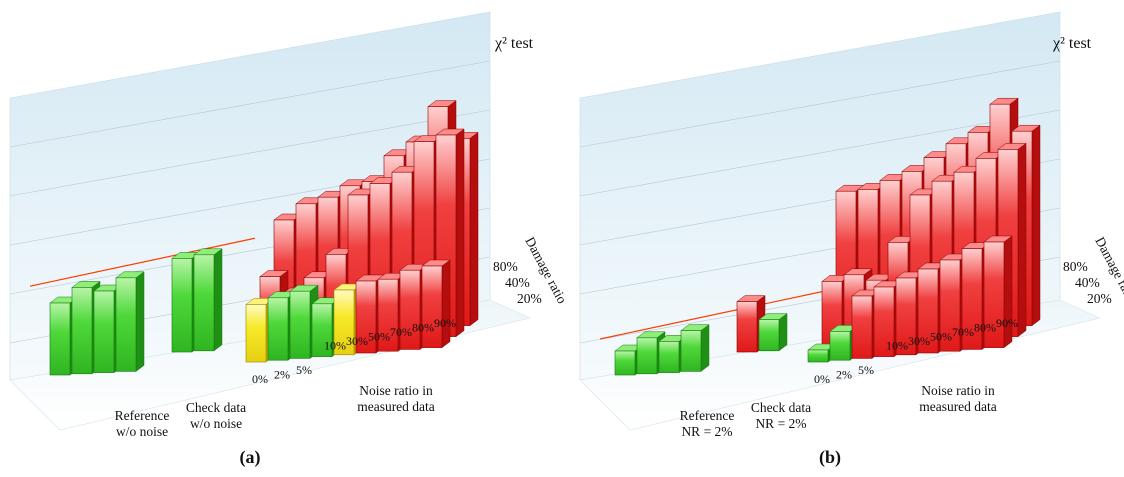  I want to click on panel-label: (b), so click(830, 457).